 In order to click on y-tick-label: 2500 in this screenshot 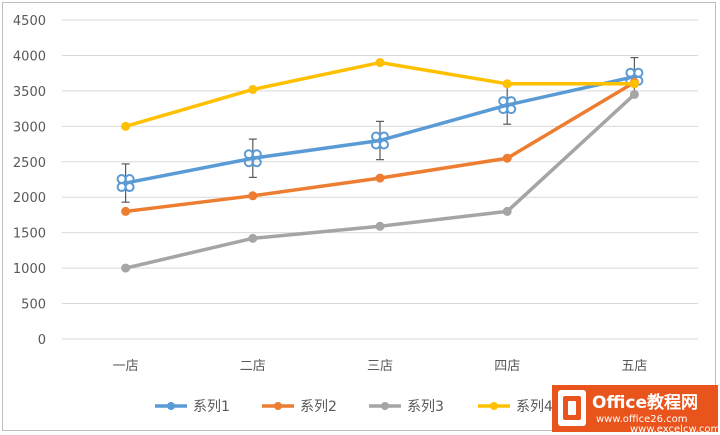, I will do `click(29, 163)`.